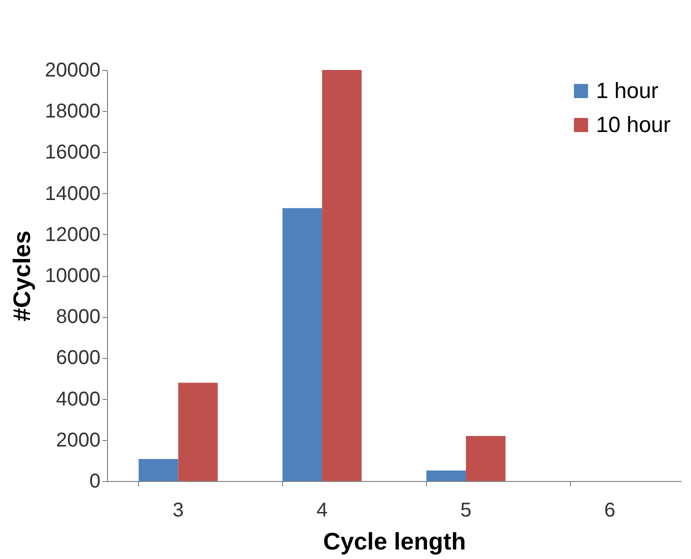 This screenshot has height=559, width=691. I want to click on x-tick-label: 5, so click(466, 511).